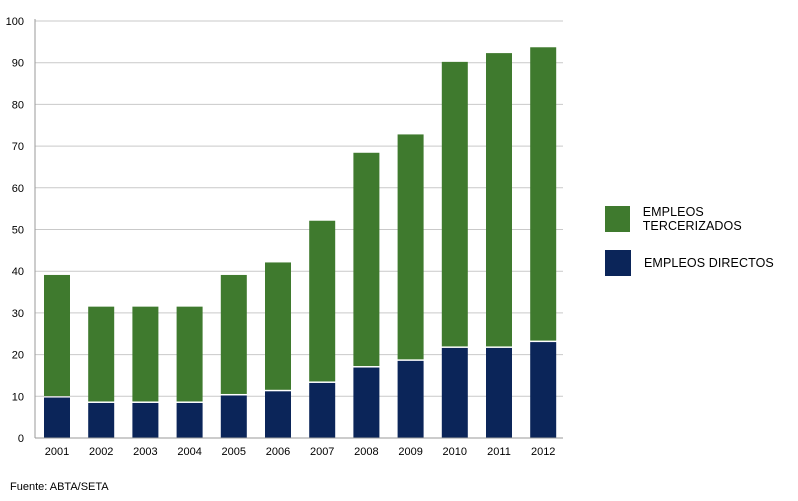  Describe the element at coordinates (145, 420) in the screenshot. I see `bar-2003-directos` at that location.